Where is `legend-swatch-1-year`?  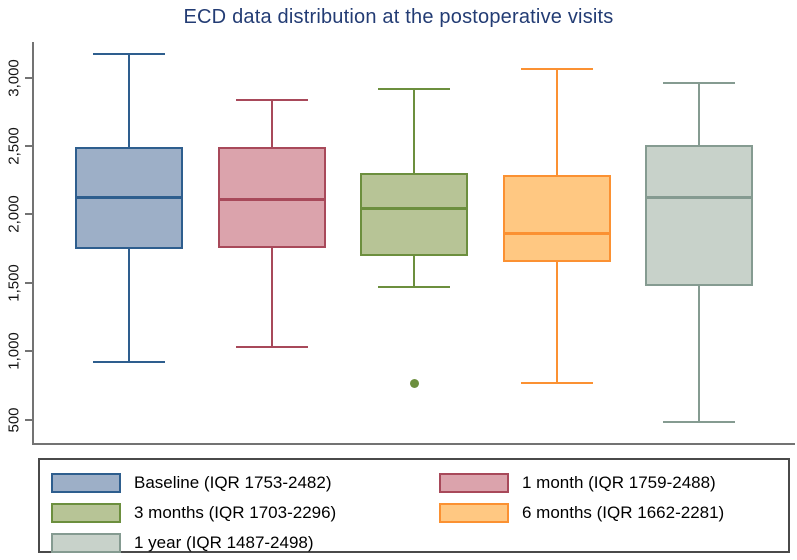
legend-swatch-1-year is located at coordinates (86, 543).